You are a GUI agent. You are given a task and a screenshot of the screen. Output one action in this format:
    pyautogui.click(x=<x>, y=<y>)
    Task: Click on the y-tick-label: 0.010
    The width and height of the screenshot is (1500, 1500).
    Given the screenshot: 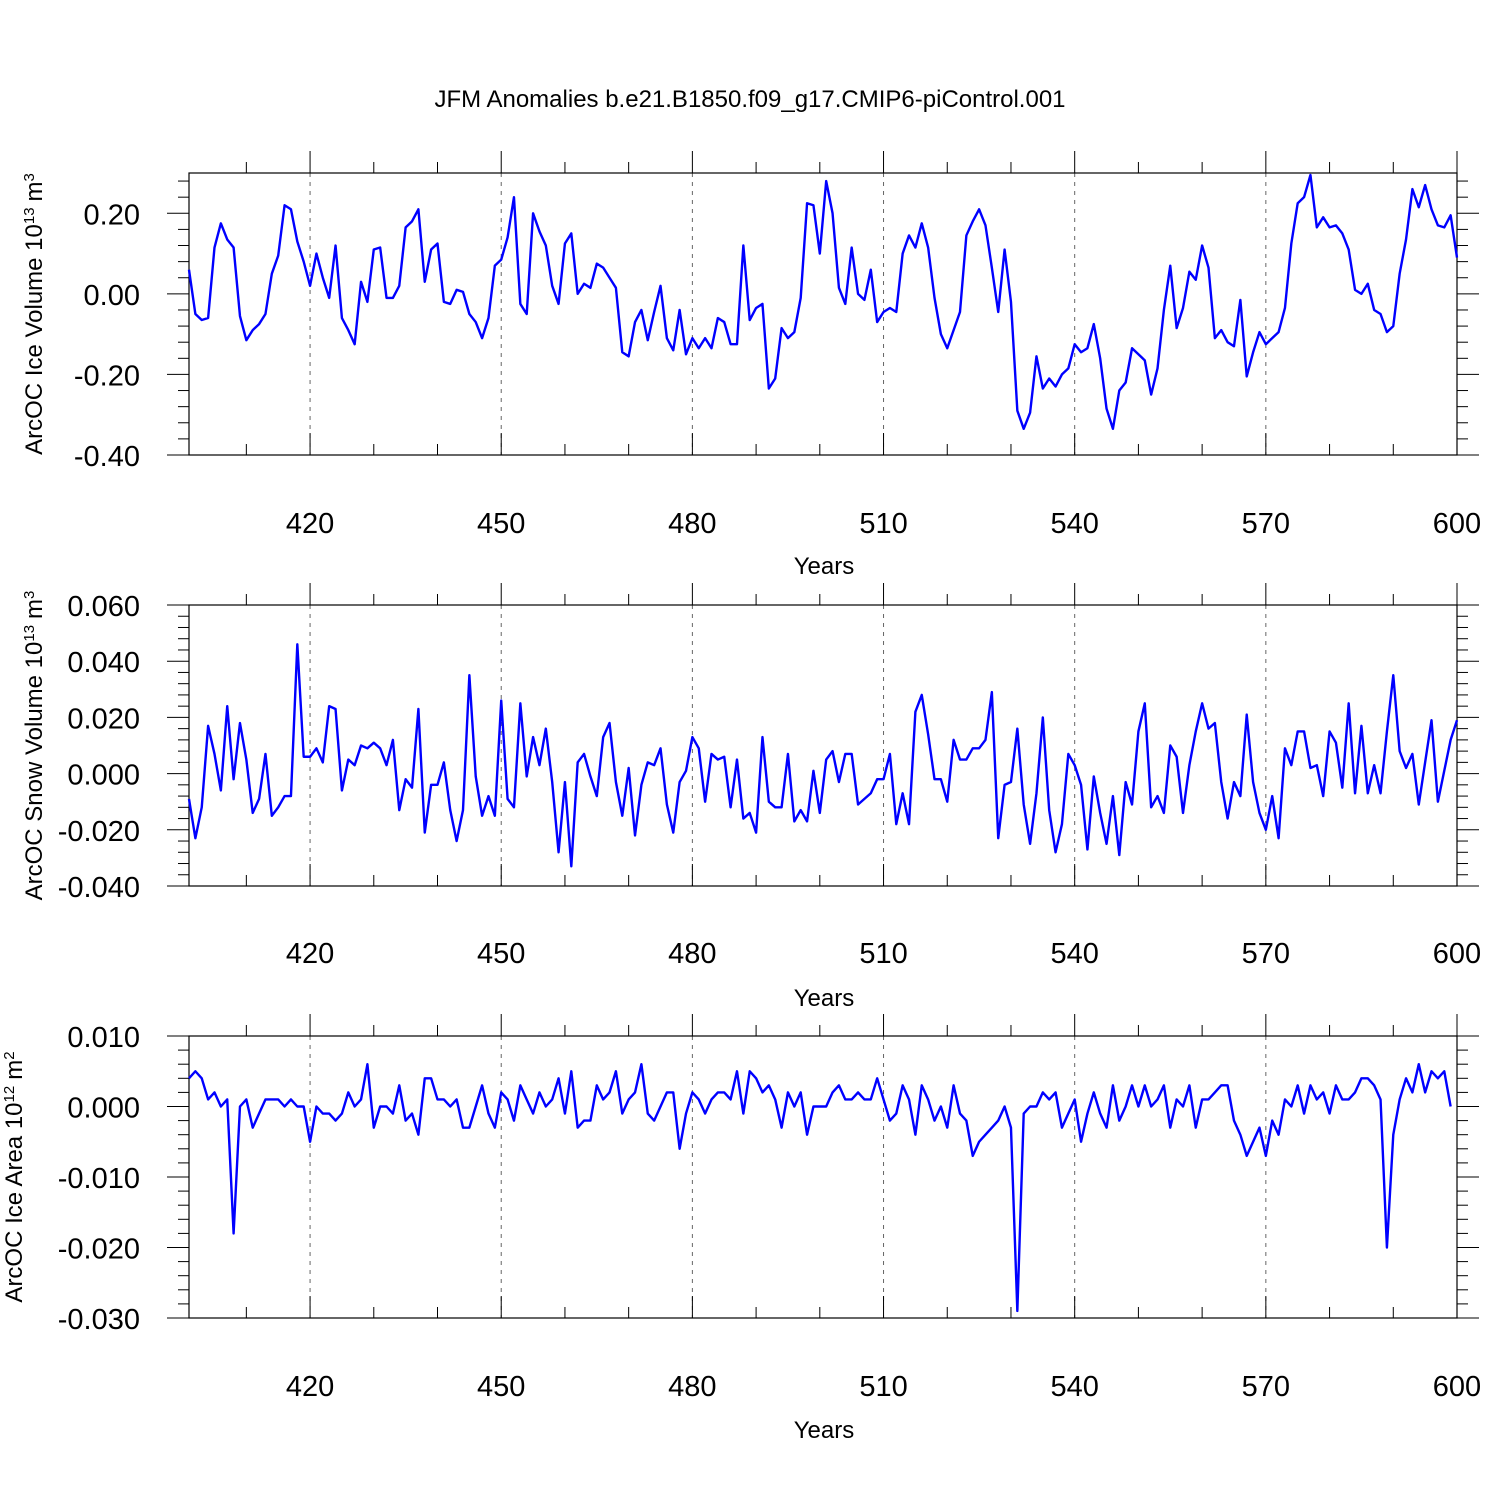 What is the action you would take?
    pyautogui.click(x=103, y=1038)
    